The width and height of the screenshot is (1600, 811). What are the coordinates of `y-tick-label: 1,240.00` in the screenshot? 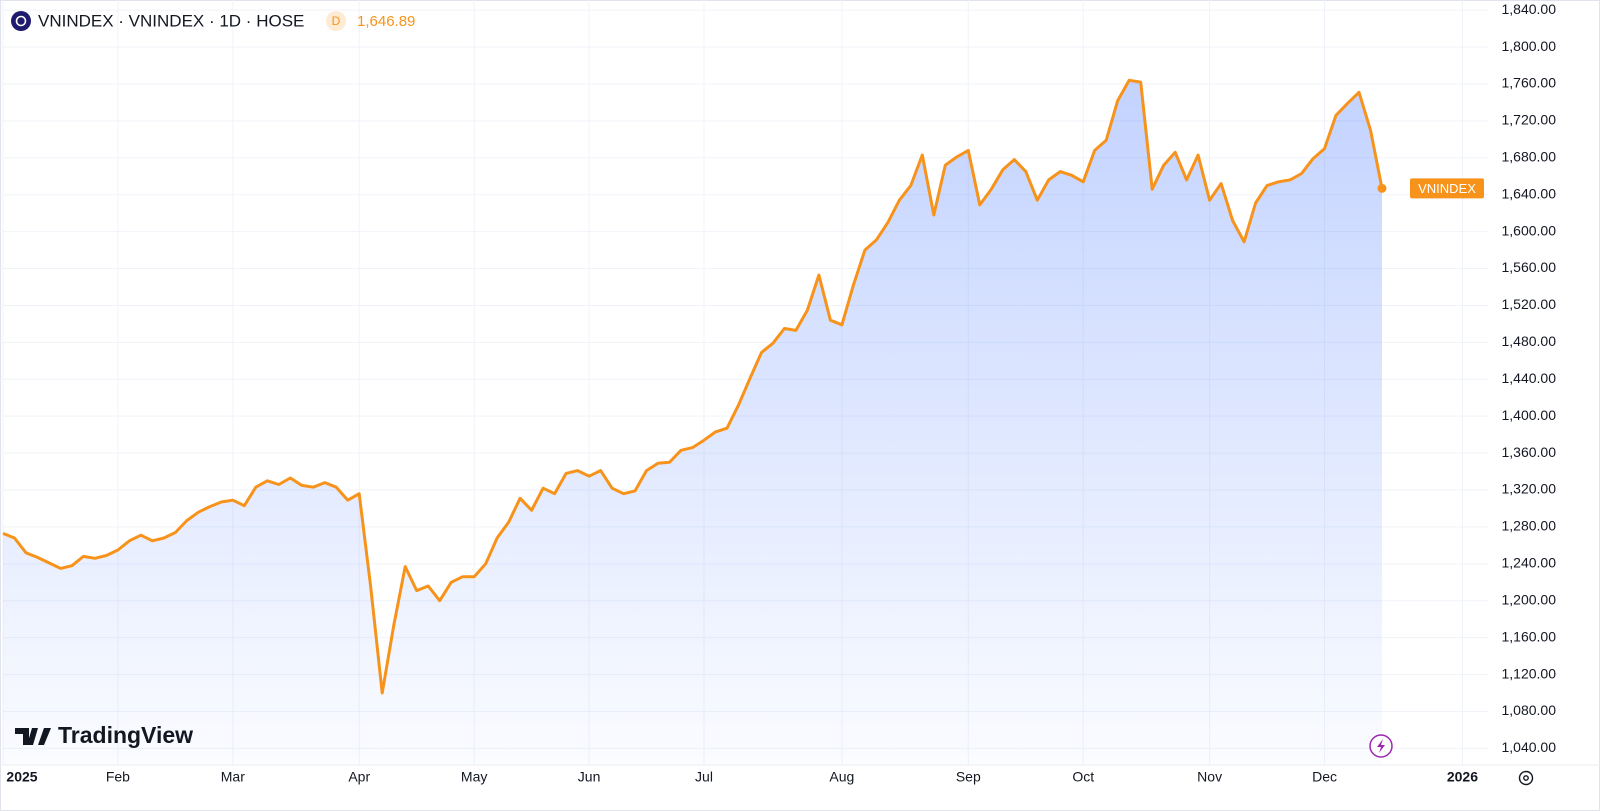 It's located at (1529, 563).